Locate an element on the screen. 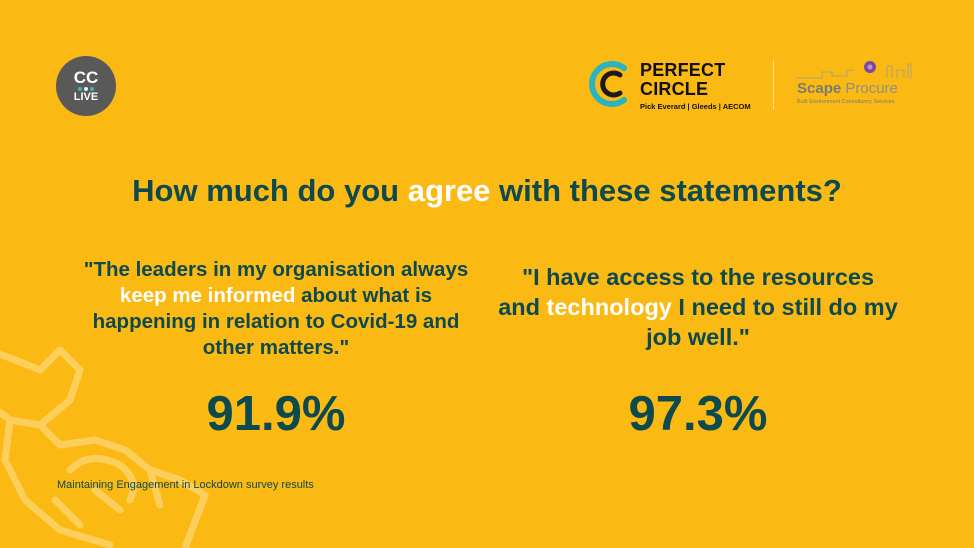 The width and height of the screenshot is (974, 548). scape-name-light: Procure is located at coordinates (871, 88).